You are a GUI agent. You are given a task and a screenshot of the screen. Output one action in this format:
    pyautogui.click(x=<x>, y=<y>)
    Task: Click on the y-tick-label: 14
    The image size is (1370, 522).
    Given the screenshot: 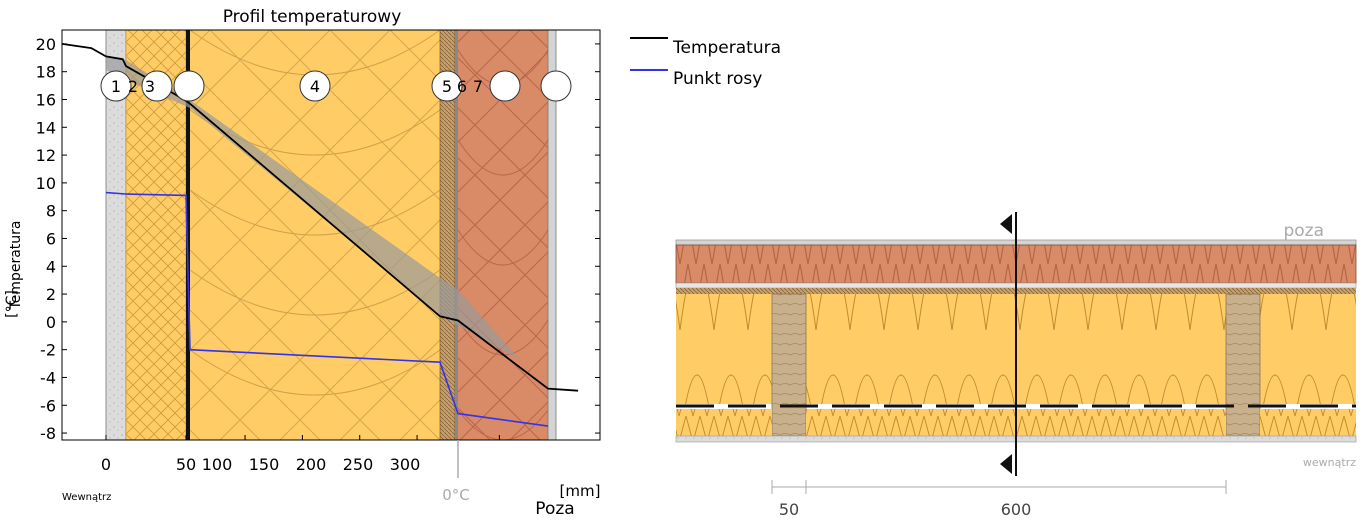 What is the action you would take?
    pyautogui.click(x=46, y=127)
    